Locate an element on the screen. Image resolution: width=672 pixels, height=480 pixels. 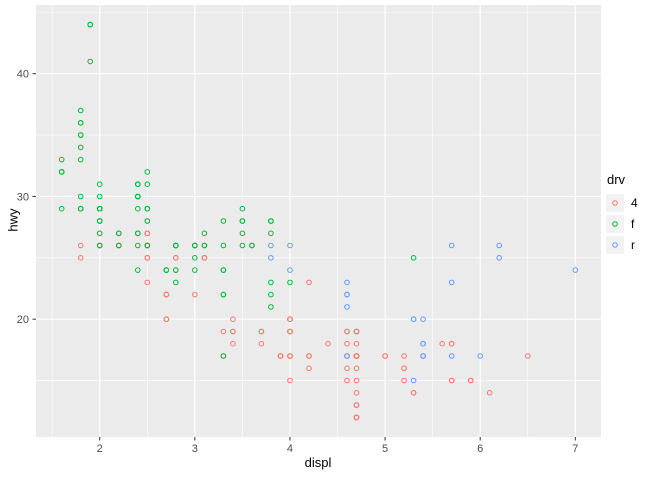
x-tick-label: 2 is located at coordinates (100, 449).